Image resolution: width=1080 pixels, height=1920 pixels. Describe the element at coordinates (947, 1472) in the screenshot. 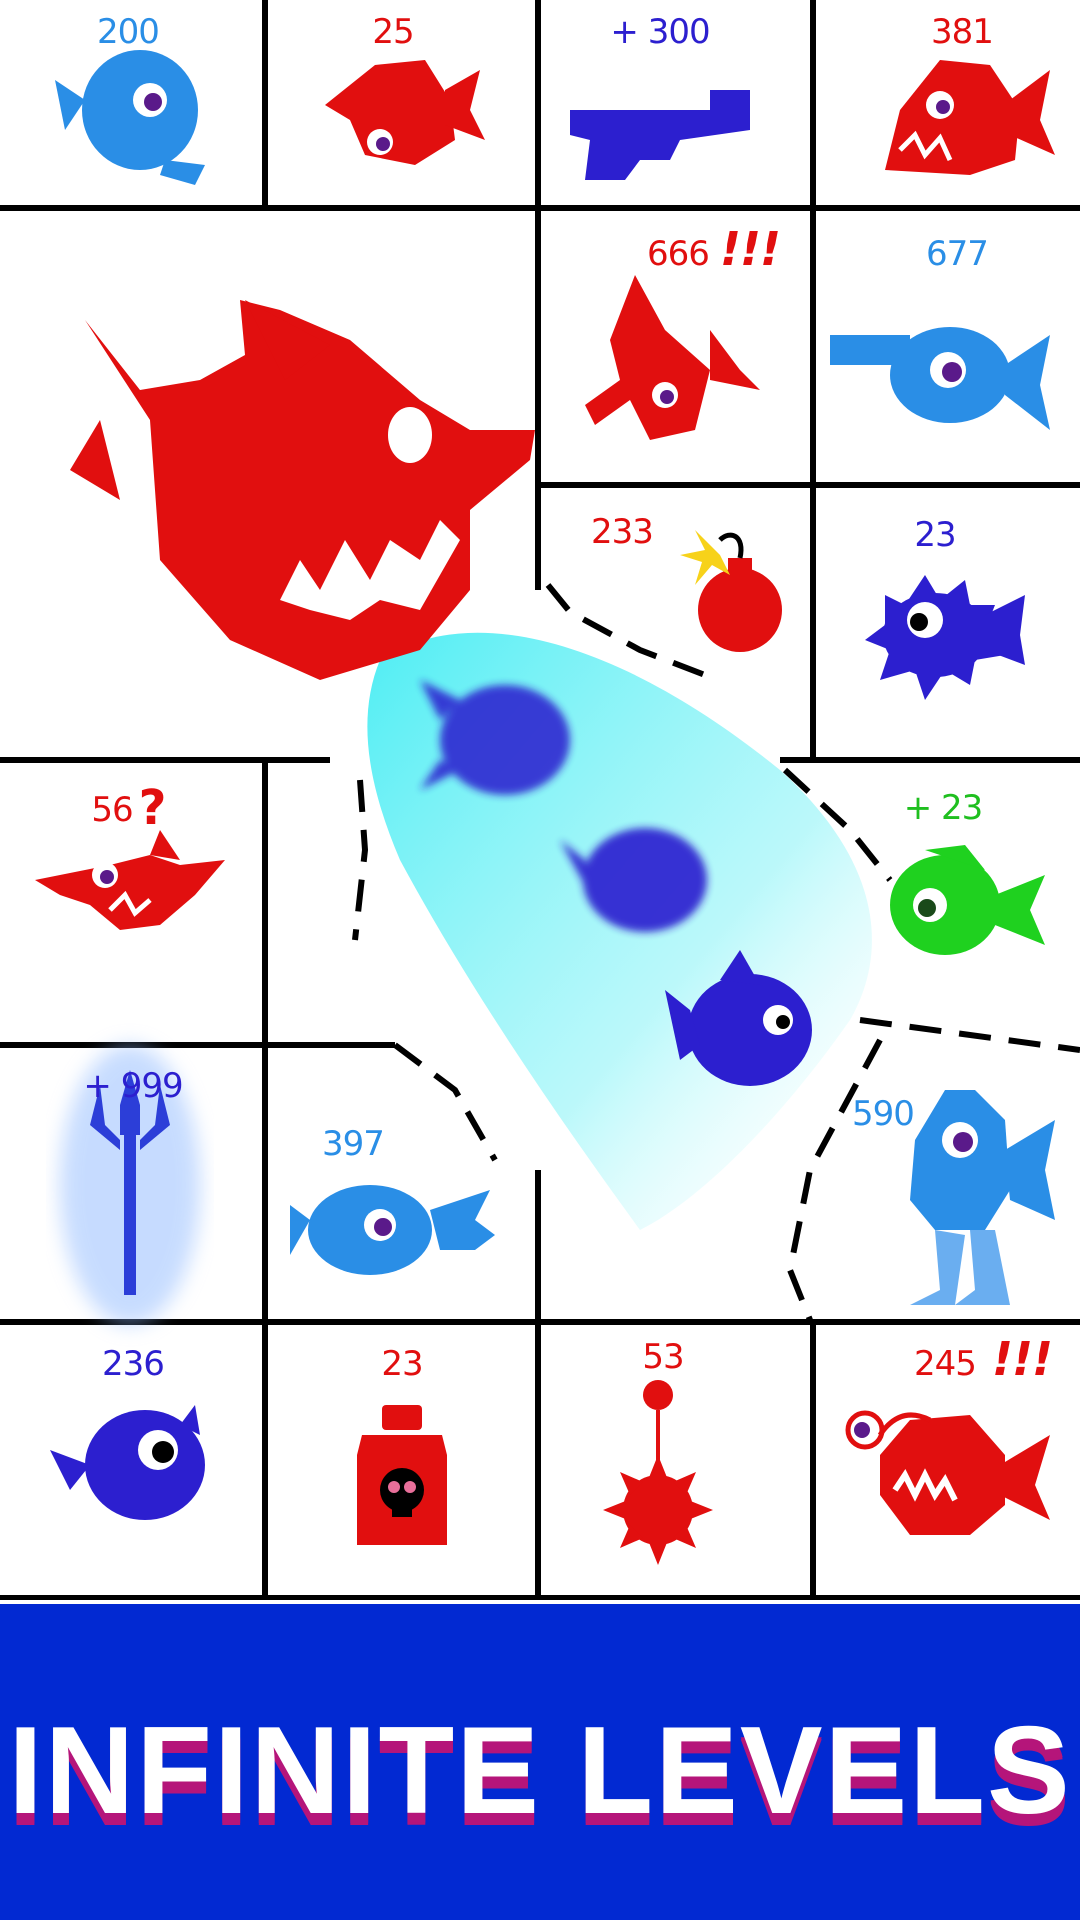

I see `red-anglerfish-icon` at that location.